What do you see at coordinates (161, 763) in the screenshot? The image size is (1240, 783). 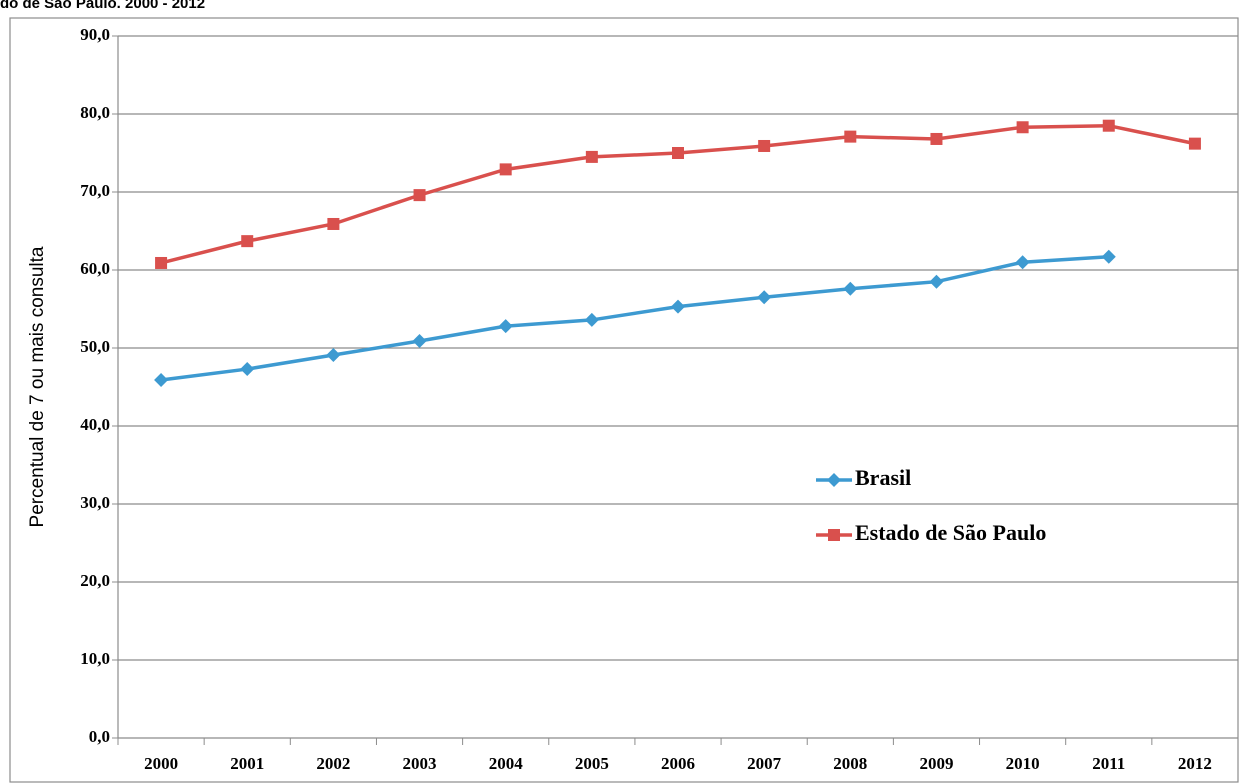 I see `x-tick-label: 2000` at bounding box center [161, 763].